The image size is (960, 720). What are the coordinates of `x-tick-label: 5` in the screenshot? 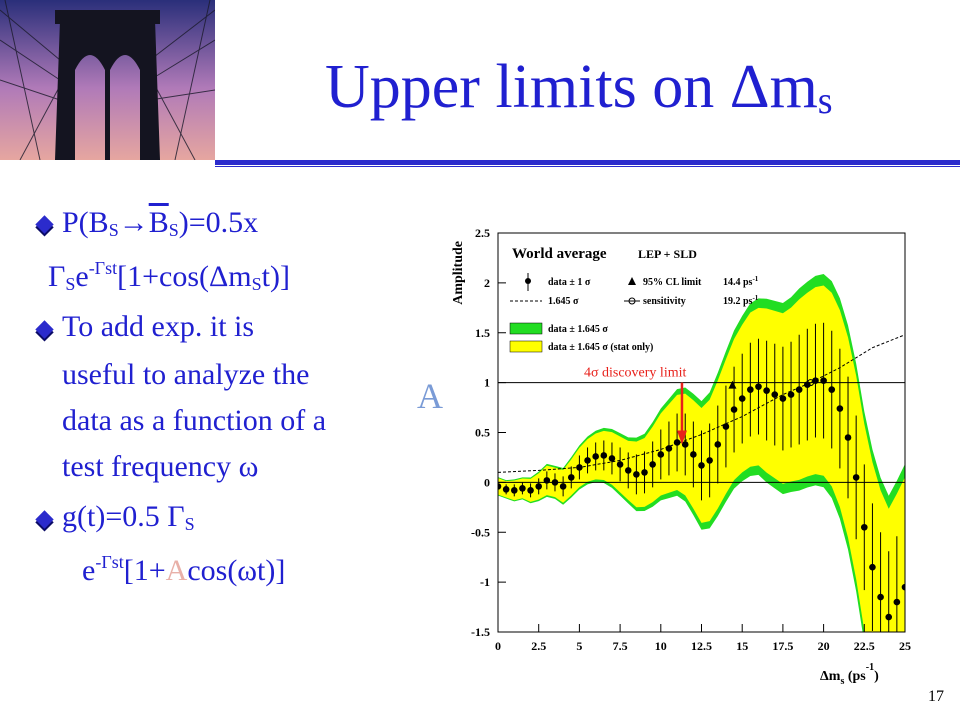 It's located at (579, 646).